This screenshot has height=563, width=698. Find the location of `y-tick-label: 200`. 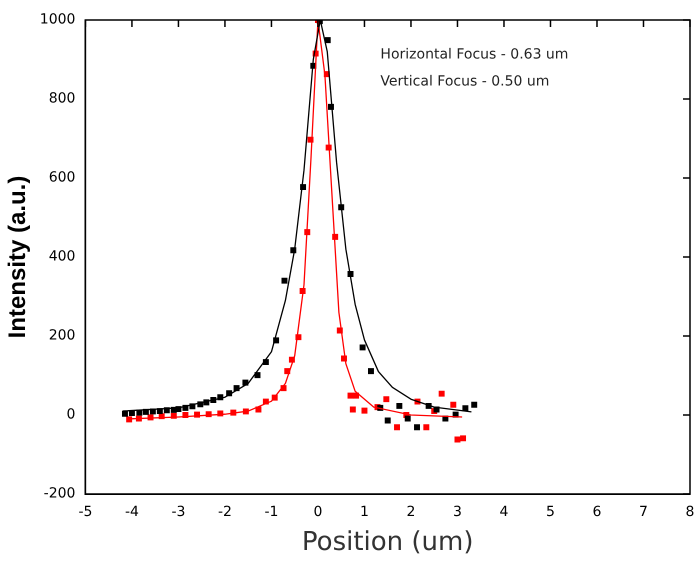

y-tick-label: 200 is located at coordinates (62, 336).